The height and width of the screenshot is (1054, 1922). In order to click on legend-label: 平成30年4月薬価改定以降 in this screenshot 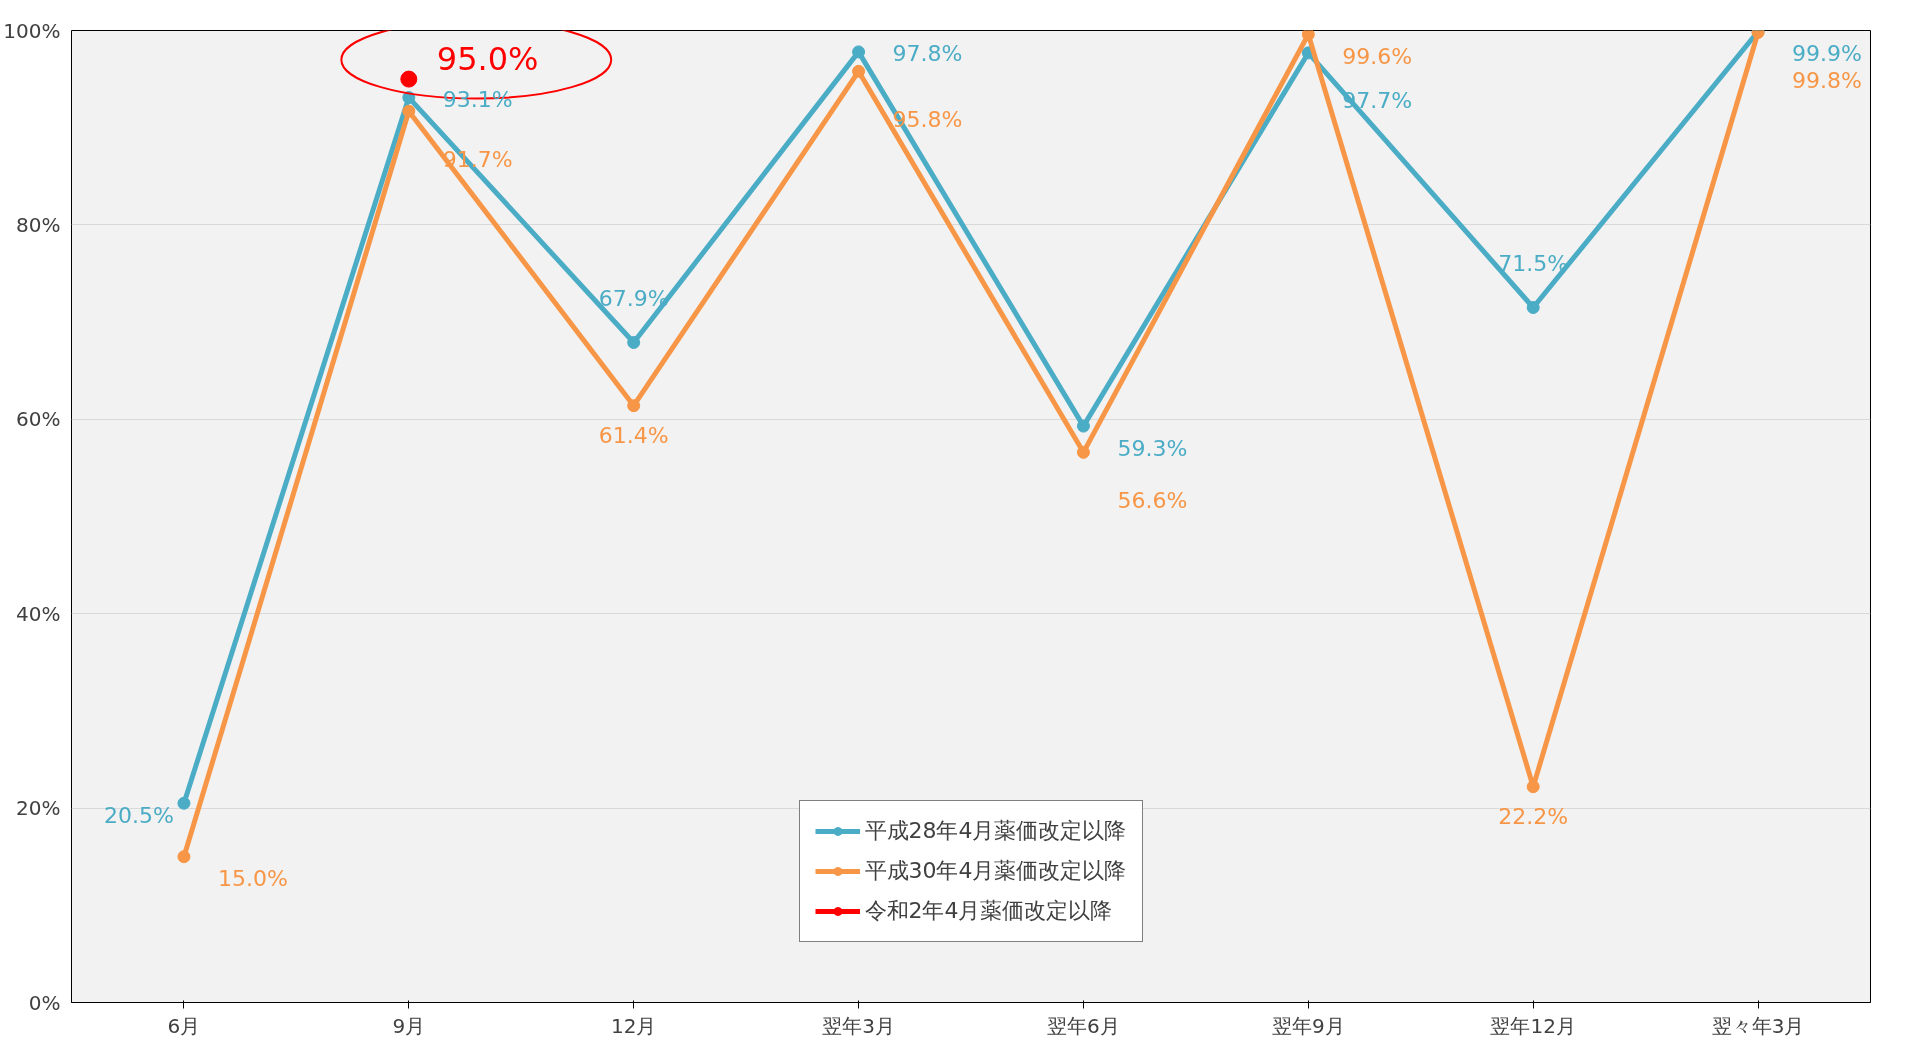, I will do `click(995, 871)`.